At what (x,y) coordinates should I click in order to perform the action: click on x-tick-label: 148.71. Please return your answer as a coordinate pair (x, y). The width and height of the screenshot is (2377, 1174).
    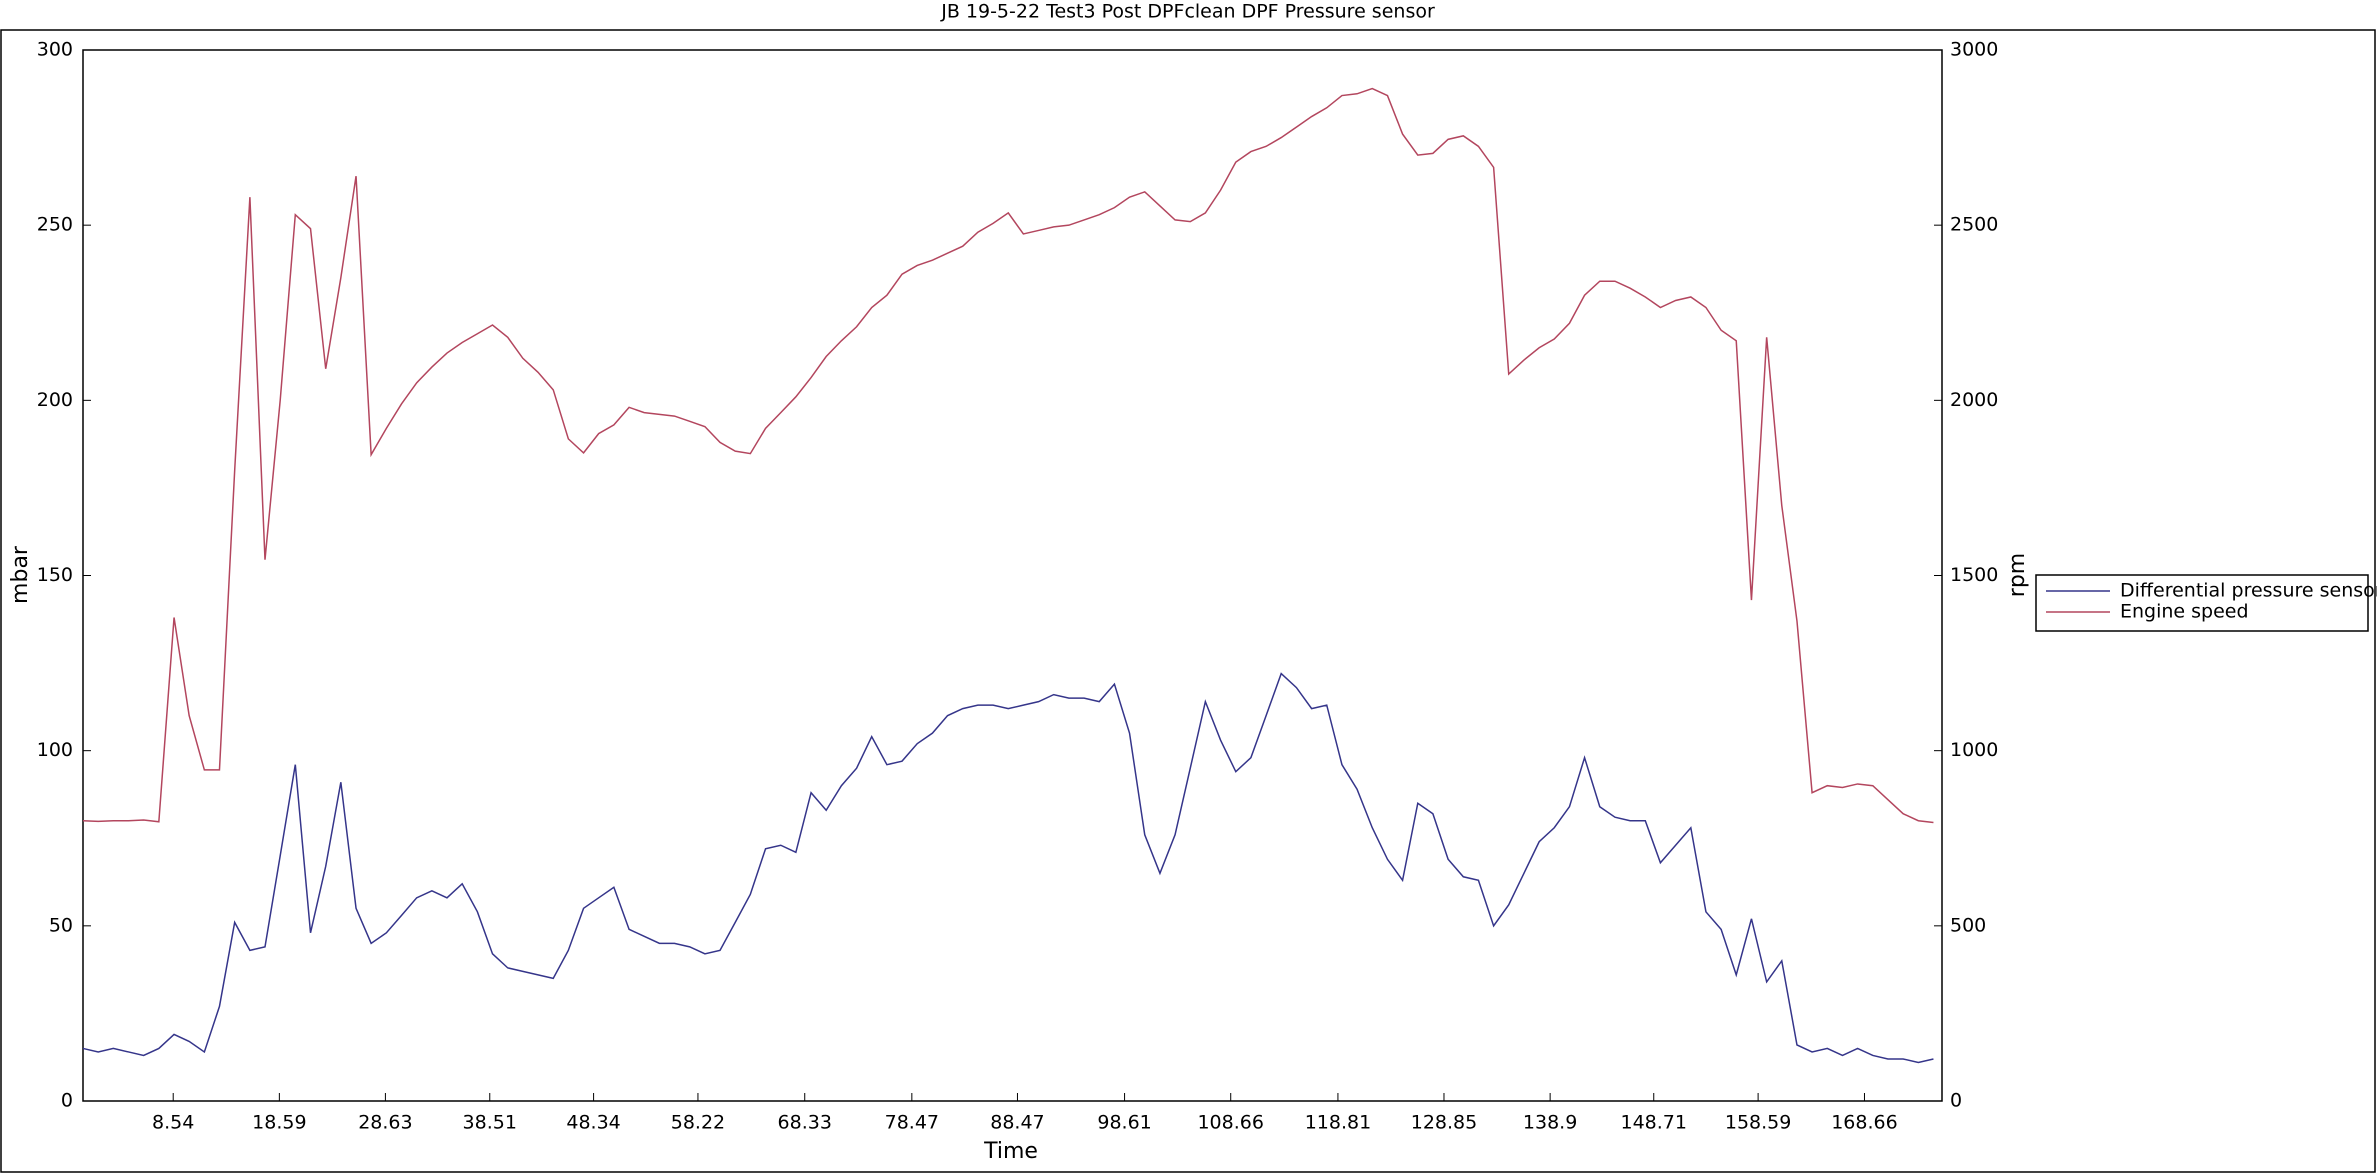
    Looking at the image, I should click on (1654, 1123).